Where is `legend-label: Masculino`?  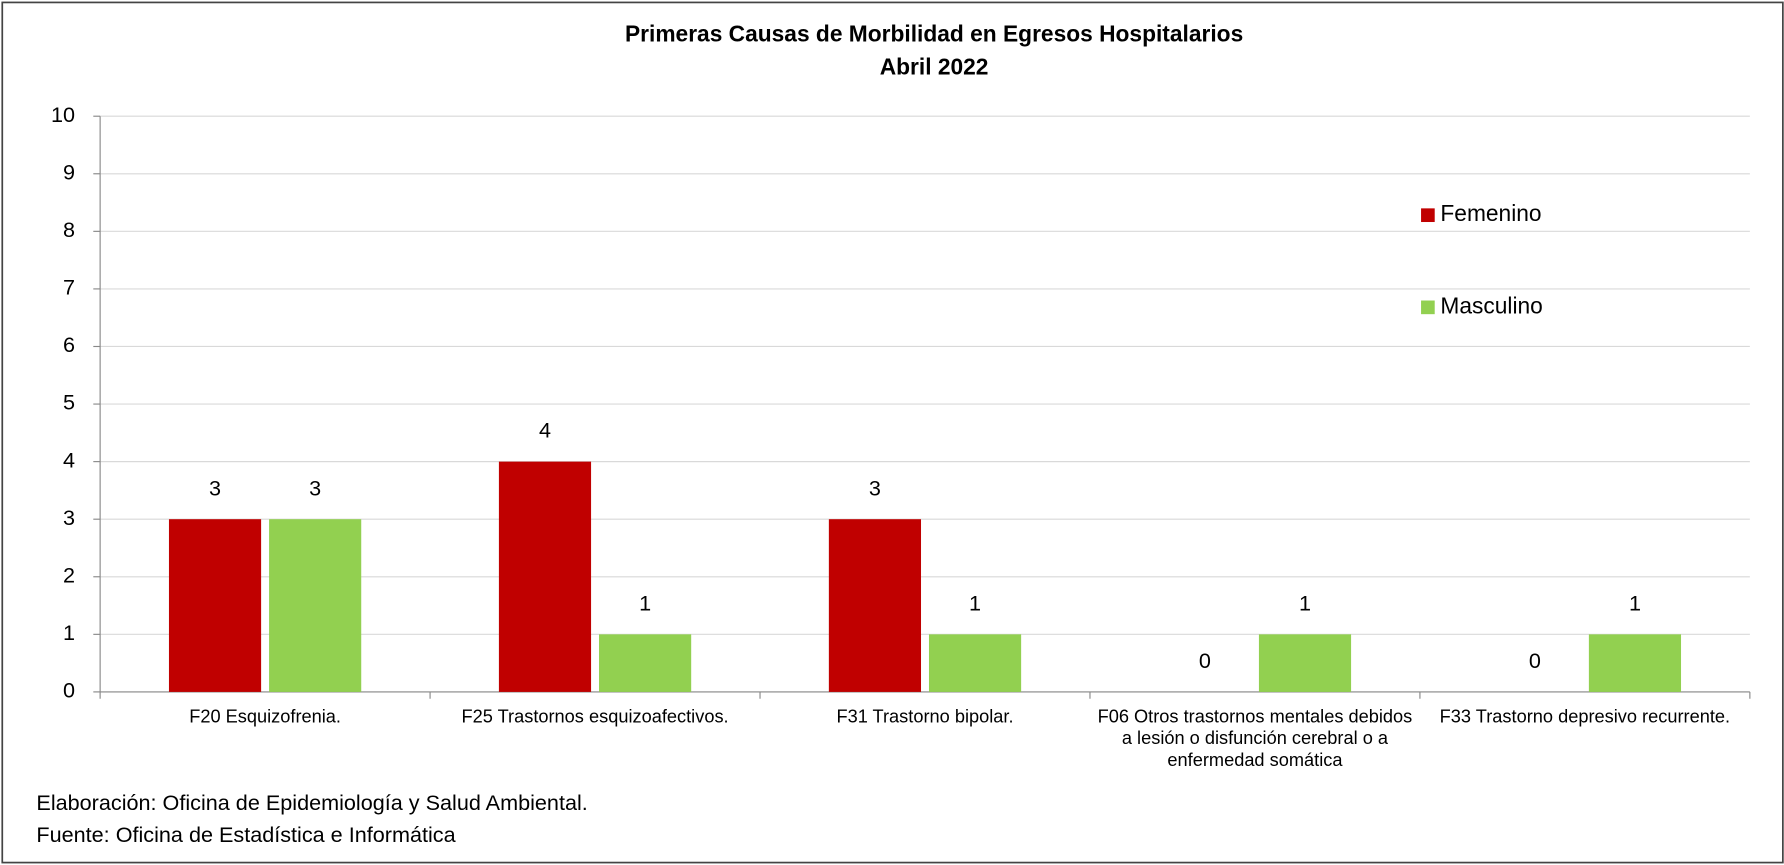 legend-label: Masculino is located at coordinates (1491, 305).